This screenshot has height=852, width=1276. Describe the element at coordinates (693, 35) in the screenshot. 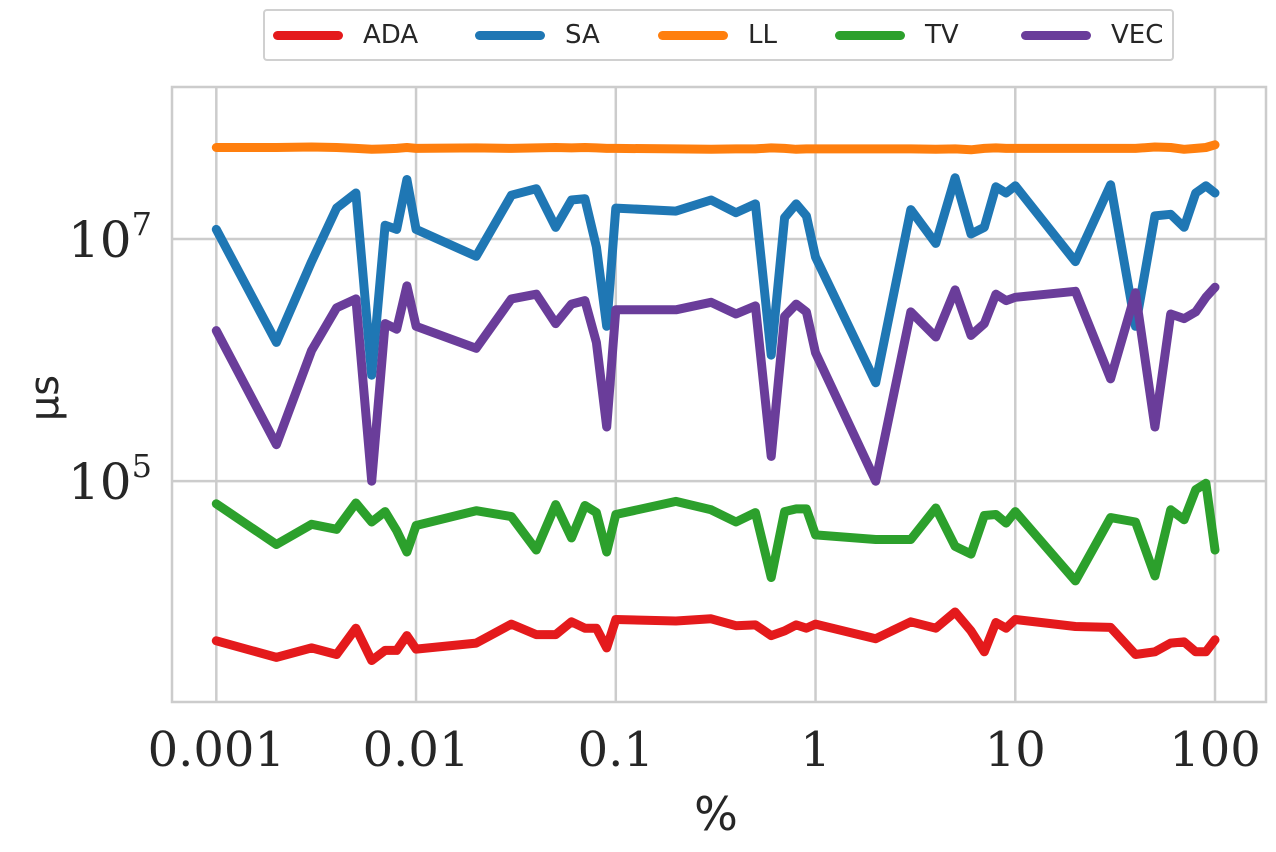

I see `legend-swatch-ll` at that location.